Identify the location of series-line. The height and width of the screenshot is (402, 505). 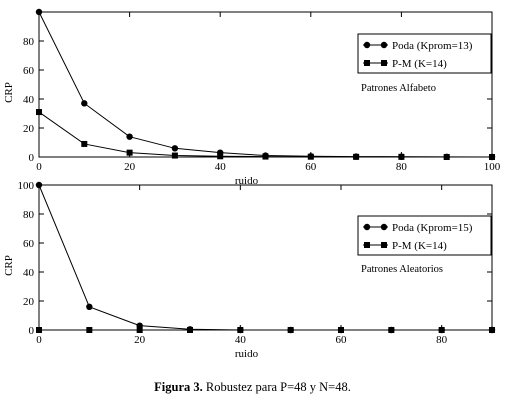
(265, 134).